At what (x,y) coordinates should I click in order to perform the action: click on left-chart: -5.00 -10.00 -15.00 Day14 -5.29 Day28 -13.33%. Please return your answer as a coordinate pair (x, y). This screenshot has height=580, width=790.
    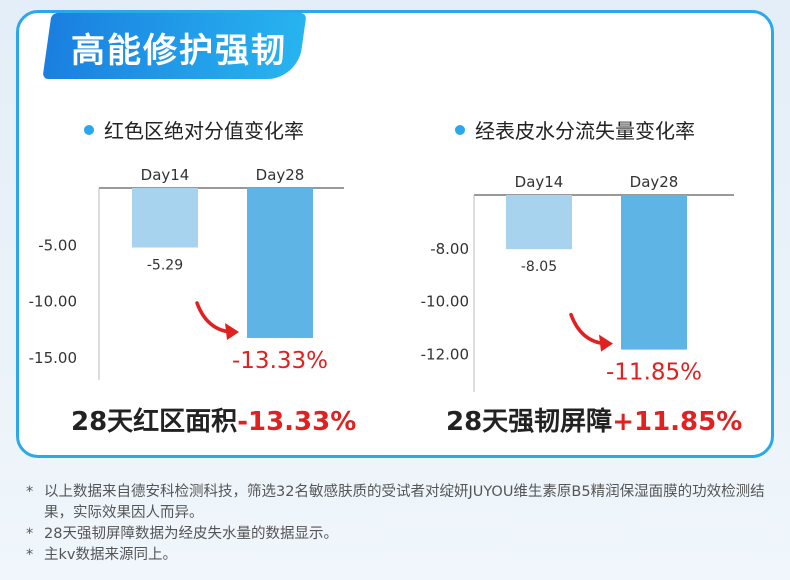
    Looking at the image, I should click on (186, 273).